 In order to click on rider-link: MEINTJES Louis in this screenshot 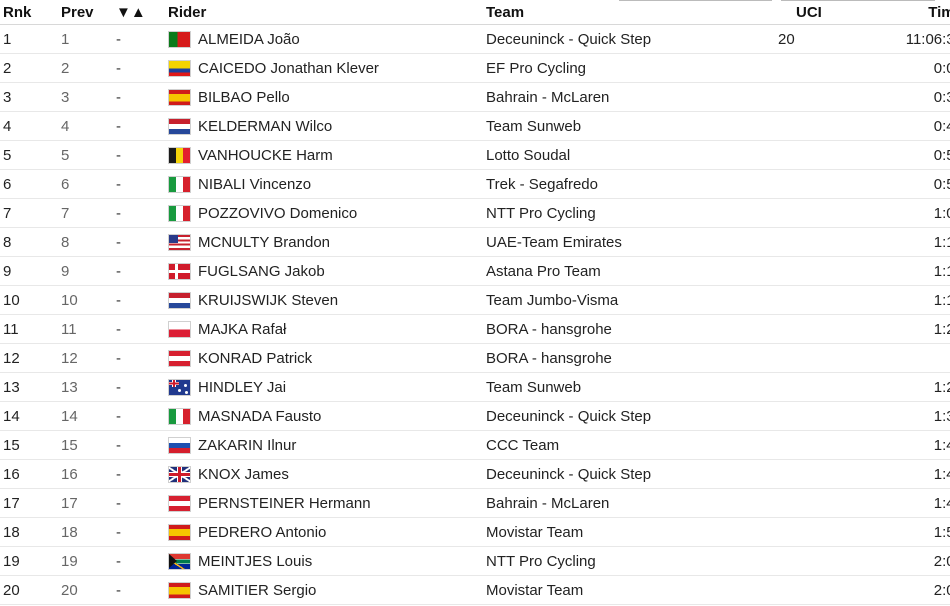, I will do `click(255, 561)`.